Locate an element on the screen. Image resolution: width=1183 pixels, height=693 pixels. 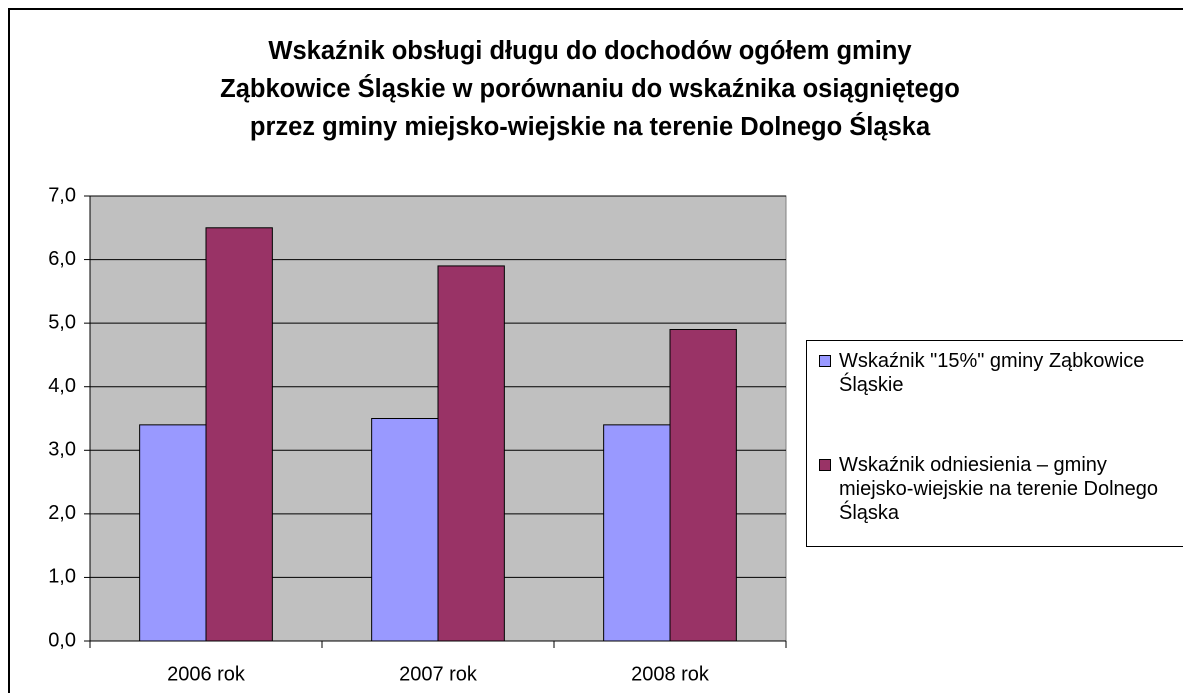
legend-entry: Wskaźnik "15%" gminy Ząbkowice Śląskie is located at coordinates (1001, 373).